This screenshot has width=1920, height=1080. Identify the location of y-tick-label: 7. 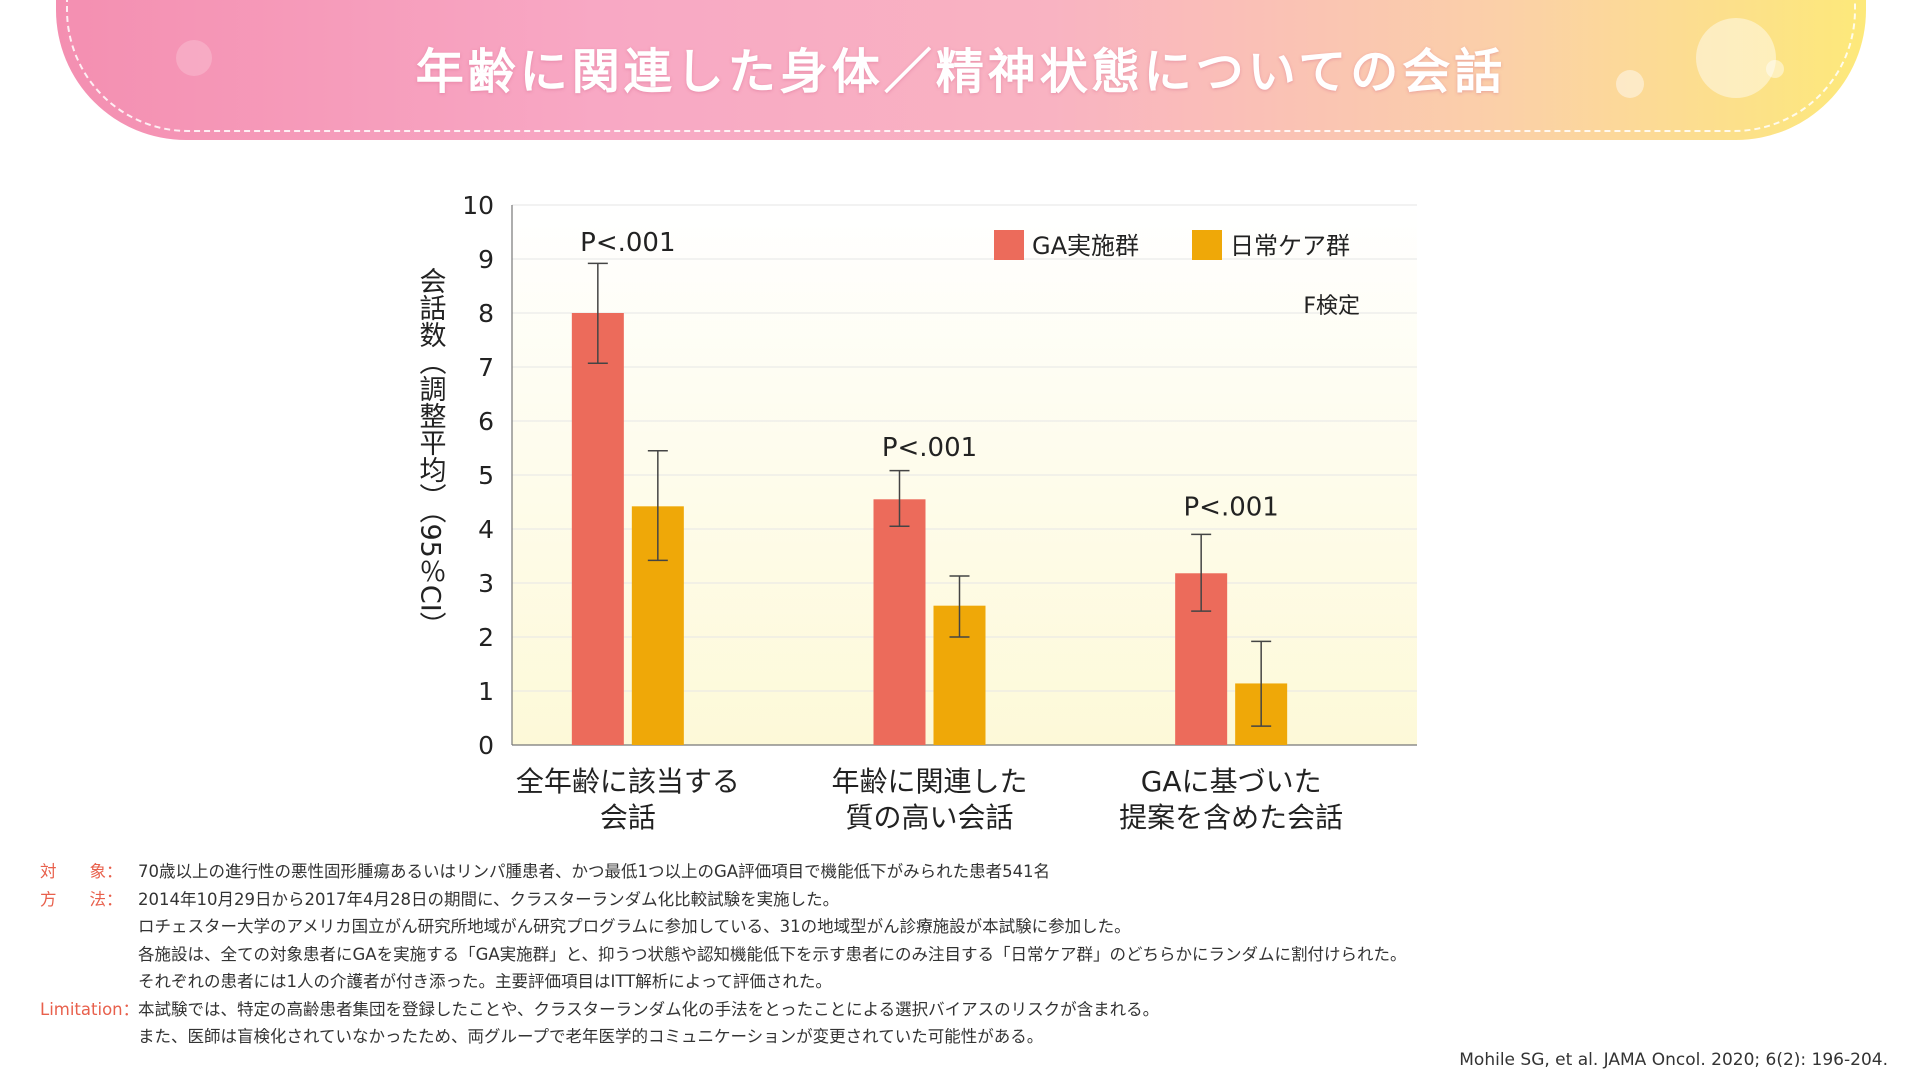
(486, 367).